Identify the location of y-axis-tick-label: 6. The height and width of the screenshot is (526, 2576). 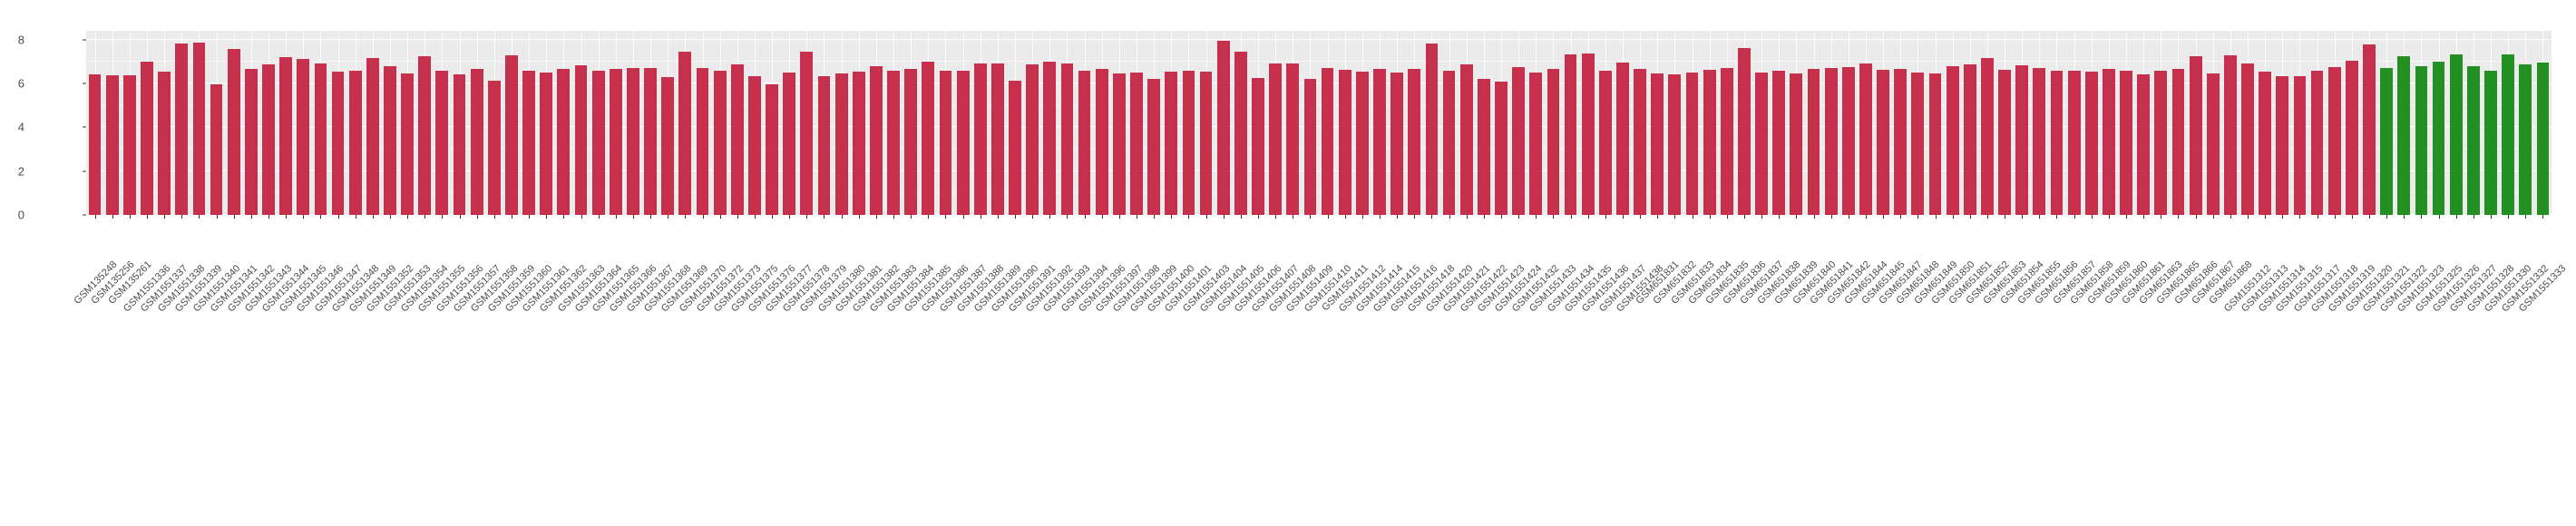
(20, 84).